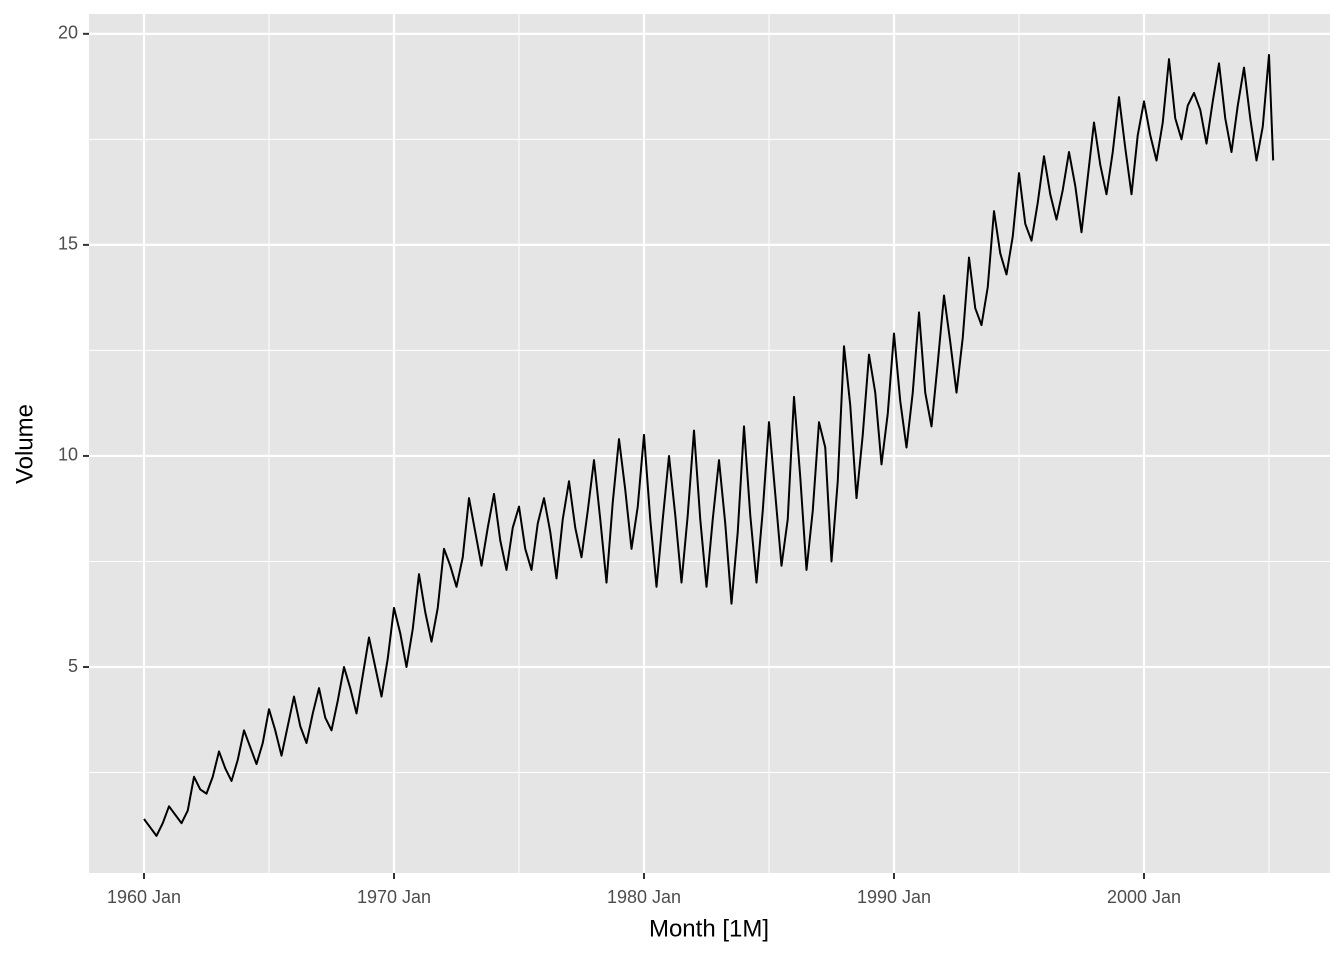 The height and width of the screenshot is (960, 1344). I want to click on x-tick-label: 2000 Jan, so click(1144, 897).